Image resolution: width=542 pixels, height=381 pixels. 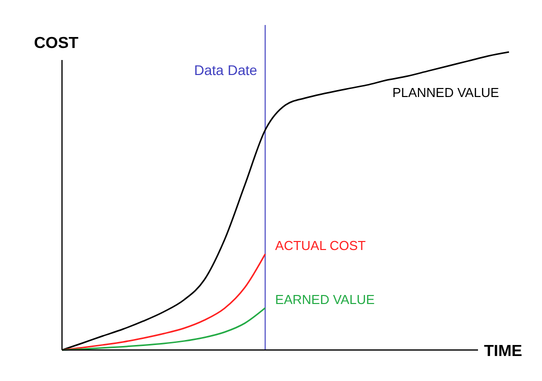 I want to click on series-label: EARNED VALUE, so click(x=325, y=299).